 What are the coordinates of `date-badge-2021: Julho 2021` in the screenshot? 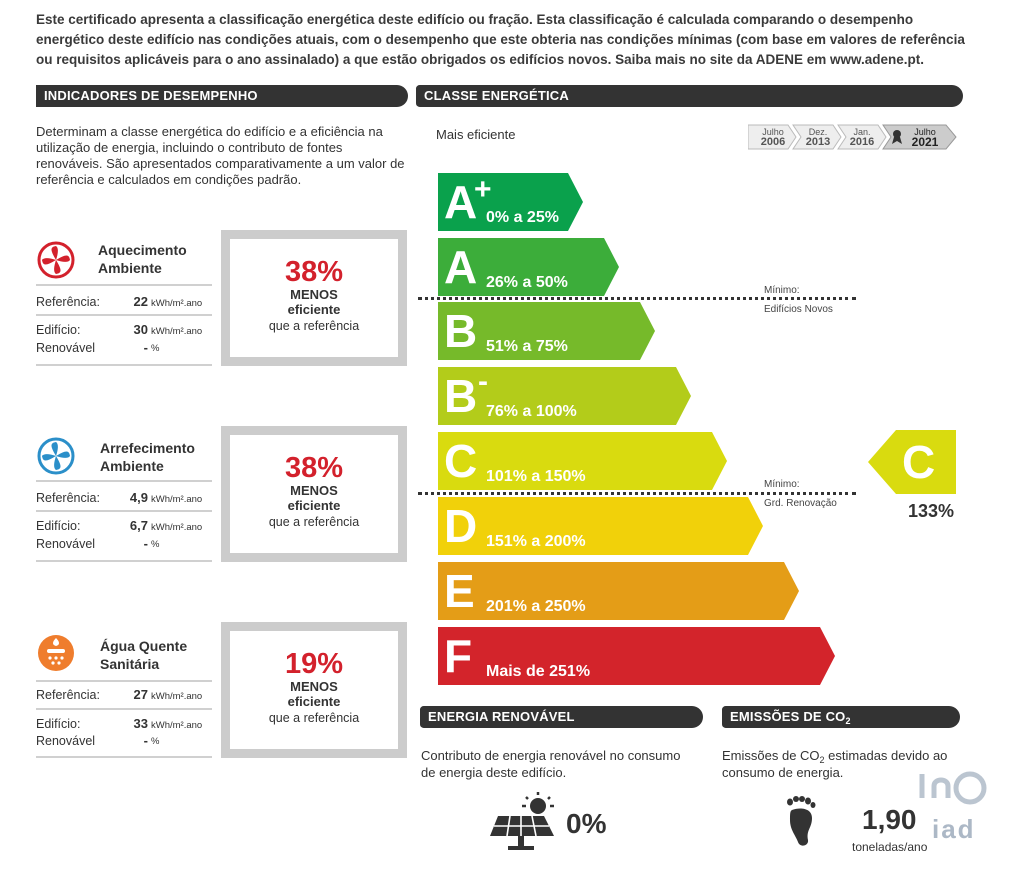 It's located at (925, 139).